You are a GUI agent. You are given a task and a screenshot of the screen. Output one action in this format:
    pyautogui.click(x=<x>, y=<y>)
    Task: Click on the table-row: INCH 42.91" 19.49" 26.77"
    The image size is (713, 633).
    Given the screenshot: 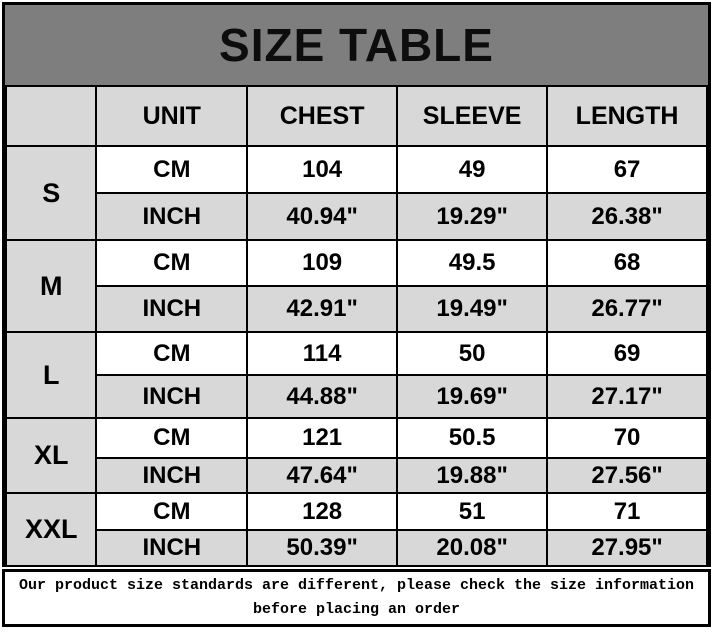 What is the action you would take?
    pyautogui.click(x=357, y=309)
    